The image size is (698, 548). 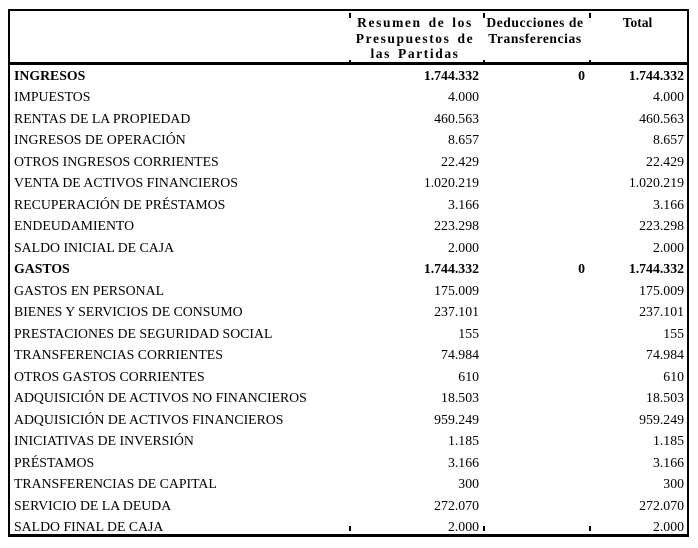 I want to click on row-label: PRESTACIONES DE SEGURIDAD SOCIAL, so click(x=143, y=333).